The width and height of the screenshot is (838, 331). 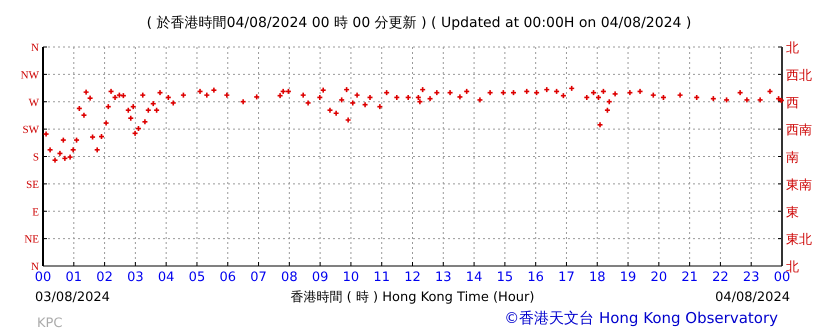 I want to click on x-tick-label: 10, so click(x=351, y=277).